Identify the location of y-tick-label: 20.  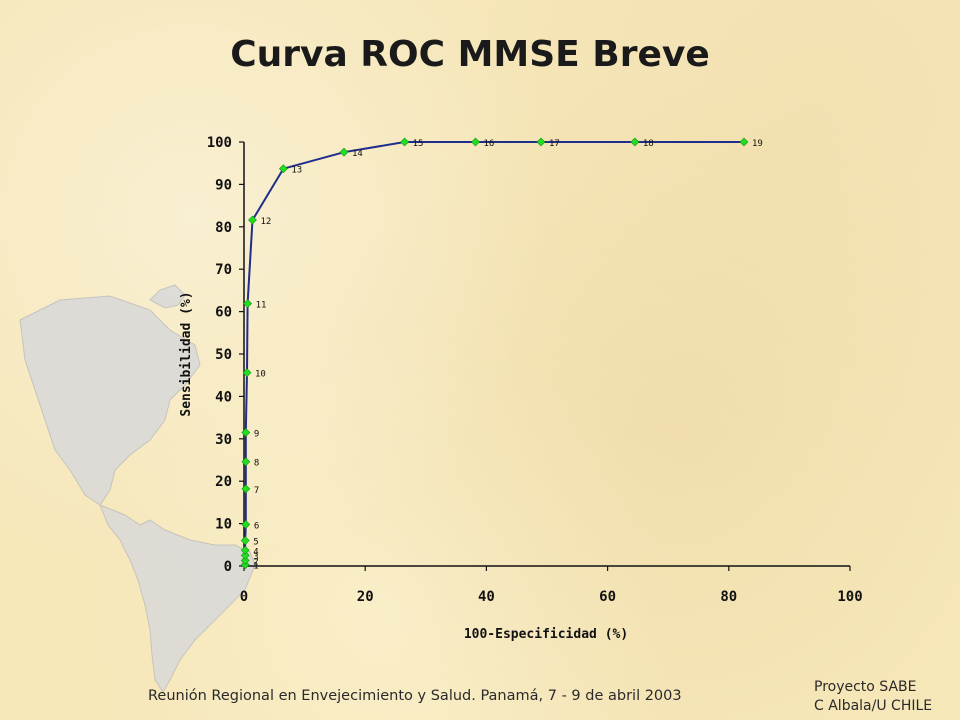
(223, 482).